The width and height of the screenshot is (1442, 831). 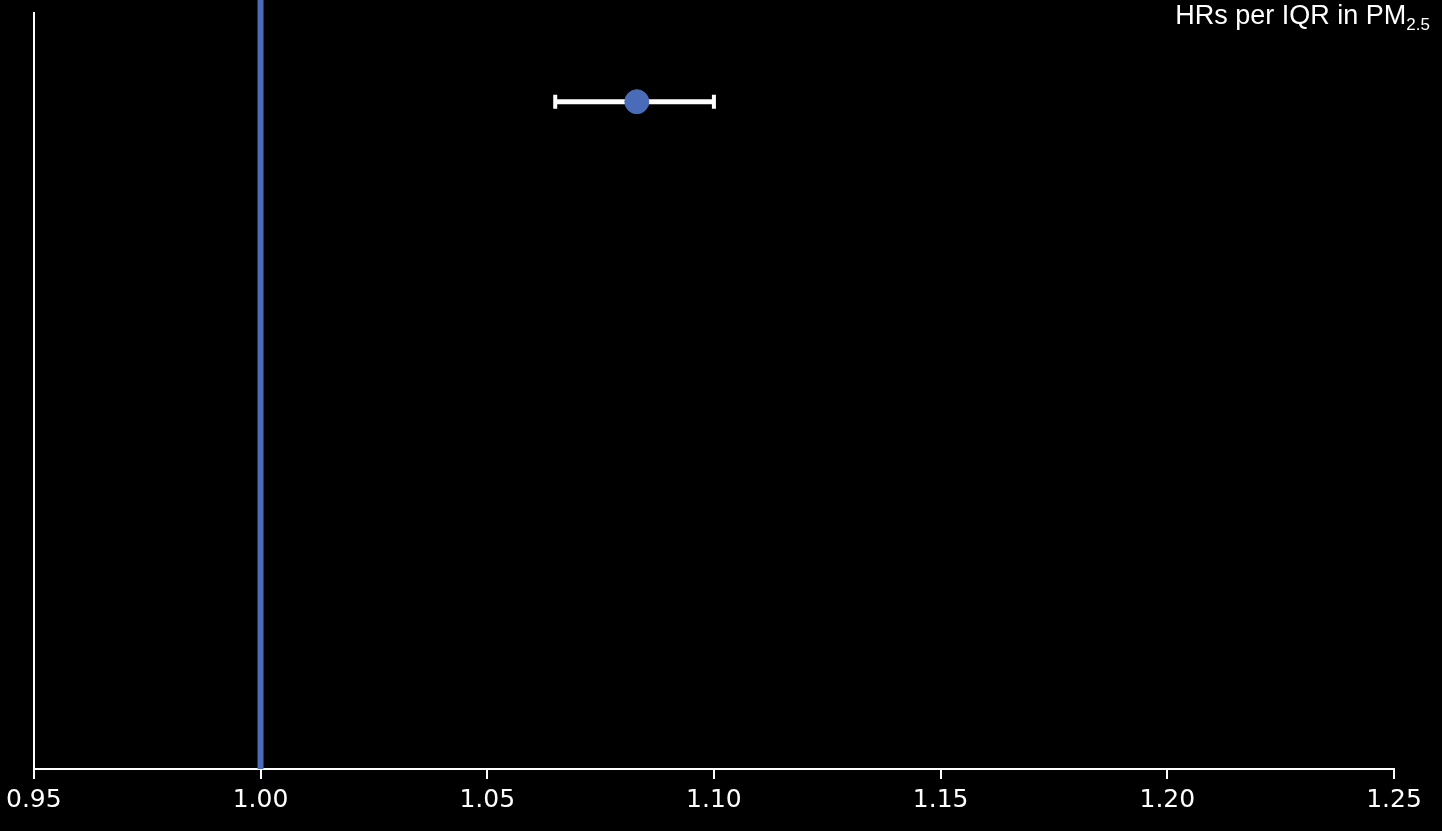 What do you see at coordinates (1394, 798) in the screenshot?
I see `x-tick-label: 1.25` at bounding box center [1394, 798].